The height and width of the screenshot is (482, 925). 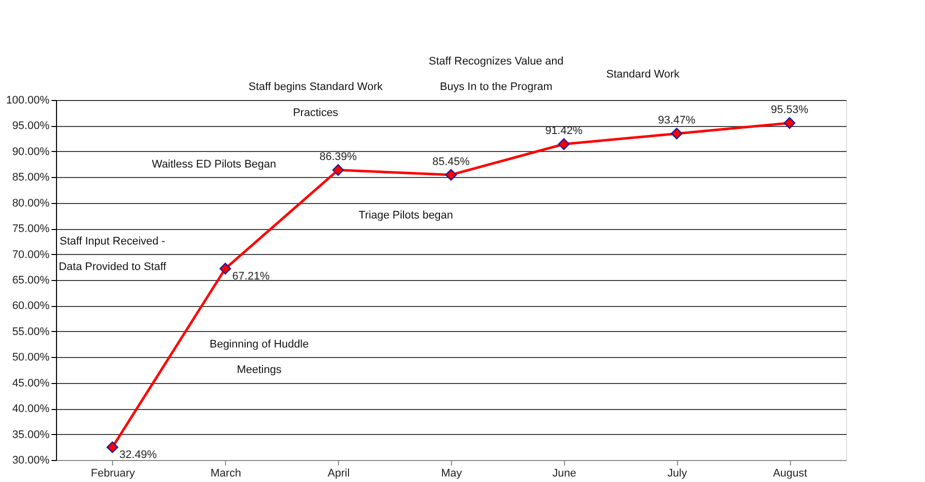 I want to click on text: Staff Recognizes Value and Buys In to the Program, so click(x=496, y=74).